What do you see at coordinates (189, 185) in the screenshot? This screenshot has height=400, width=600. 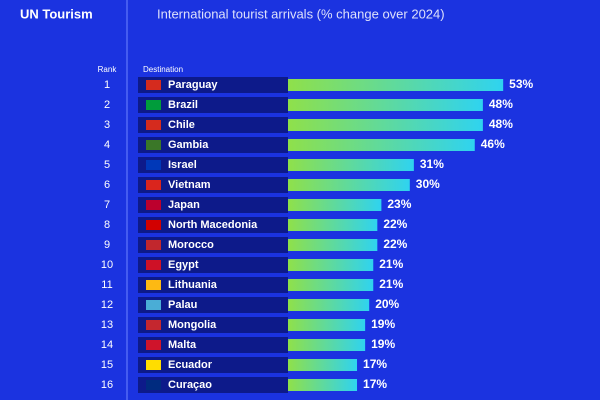 I see `destination-label: Vietnam` at bounding box center [189, 185].